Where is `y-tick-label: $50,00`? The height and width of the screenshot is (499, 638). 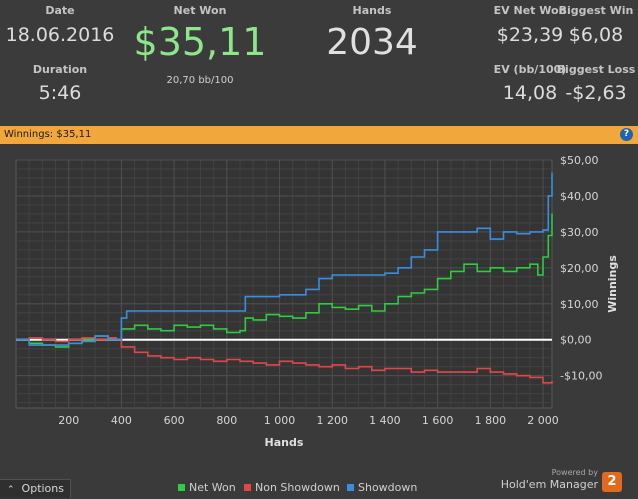 y-tick-label: $50,00 is located at coordinates (579, 160).